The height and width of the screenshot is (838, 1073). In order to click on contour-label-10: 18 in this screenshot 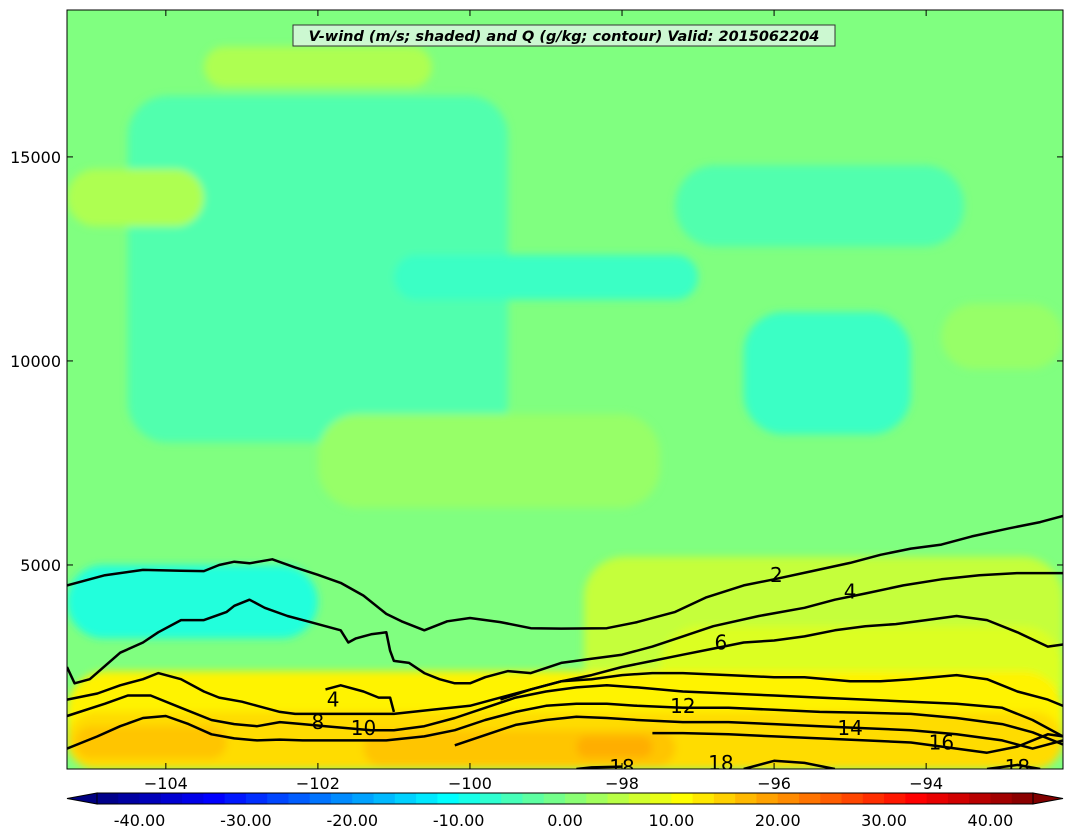, I will do `click(720, 763)`.